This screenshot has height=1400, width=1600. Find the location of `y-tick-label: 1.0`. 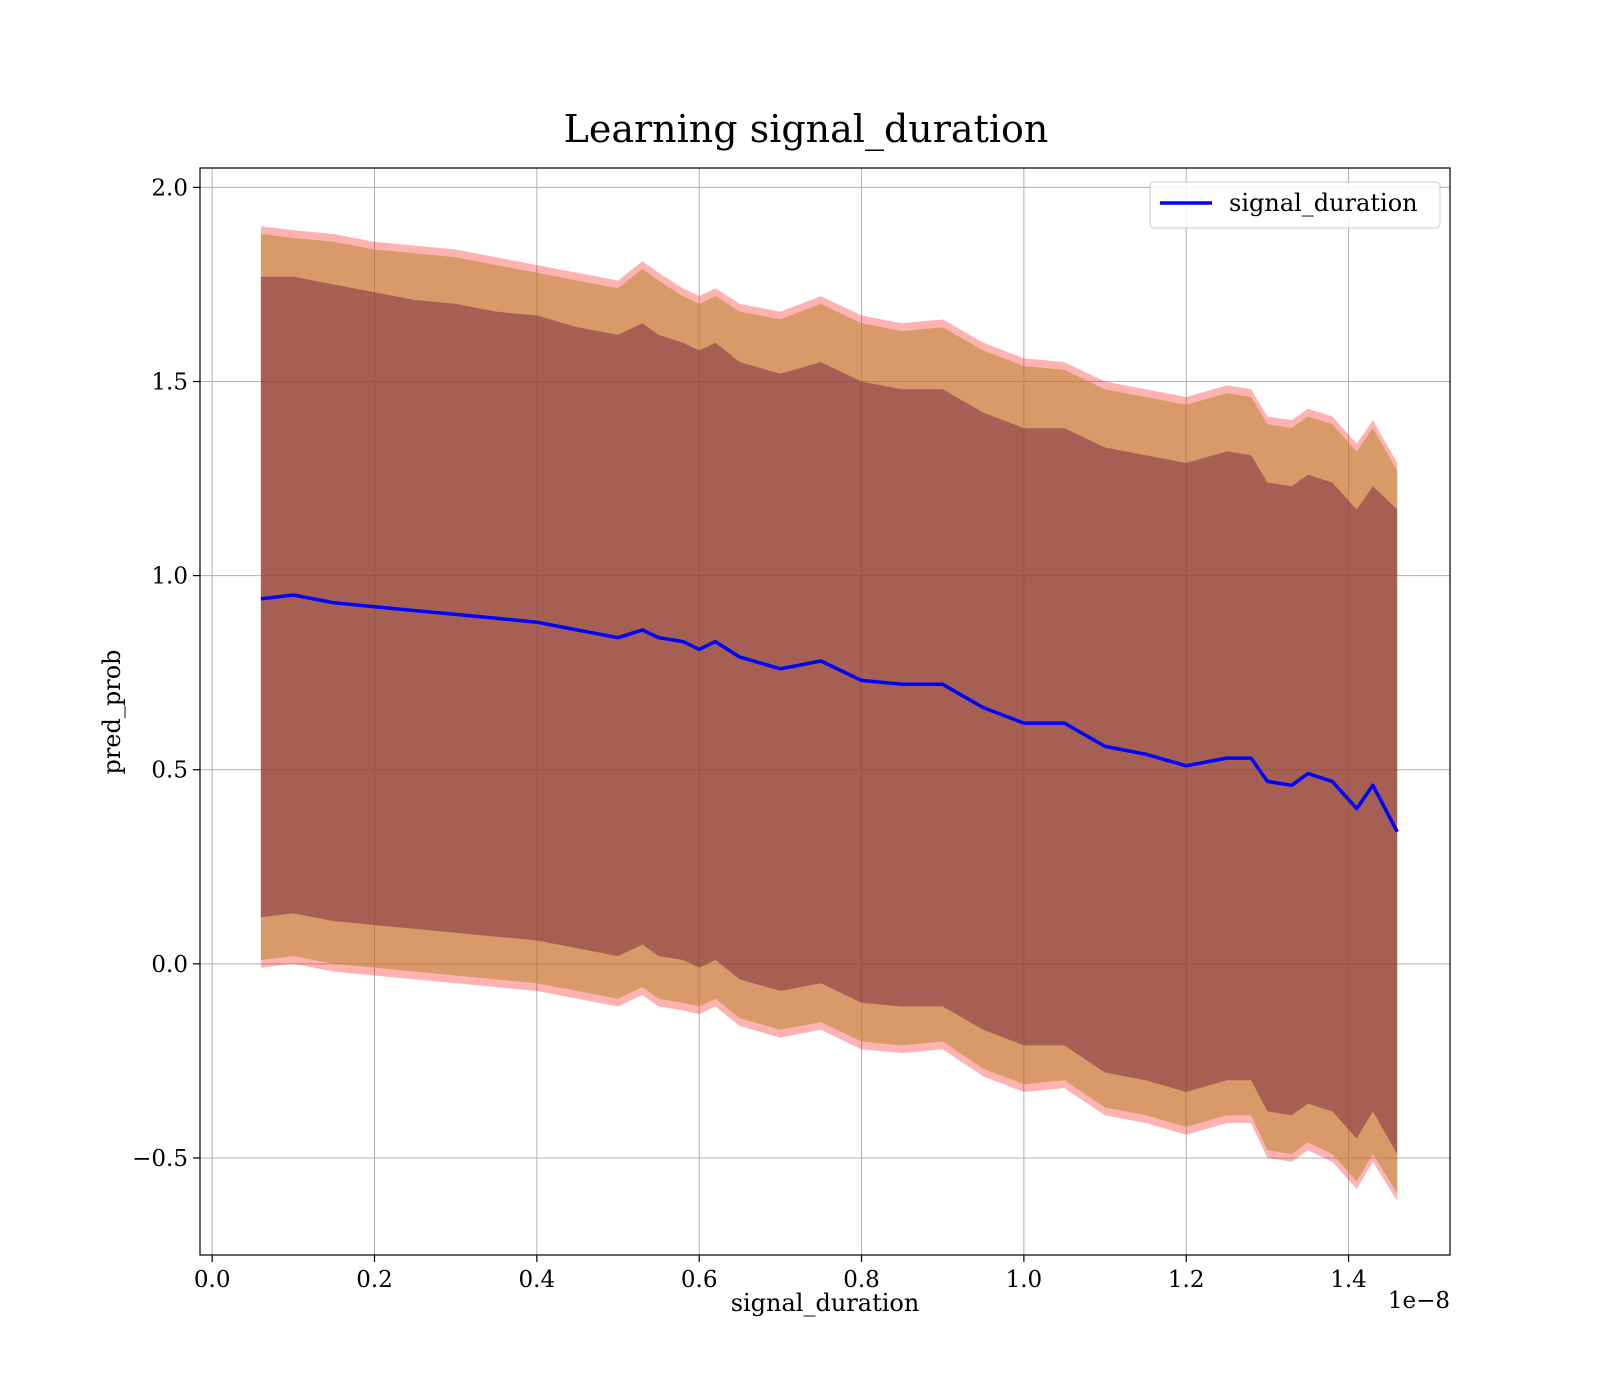

y-tick-label: 1.0 is located at coordinates (169, 577).